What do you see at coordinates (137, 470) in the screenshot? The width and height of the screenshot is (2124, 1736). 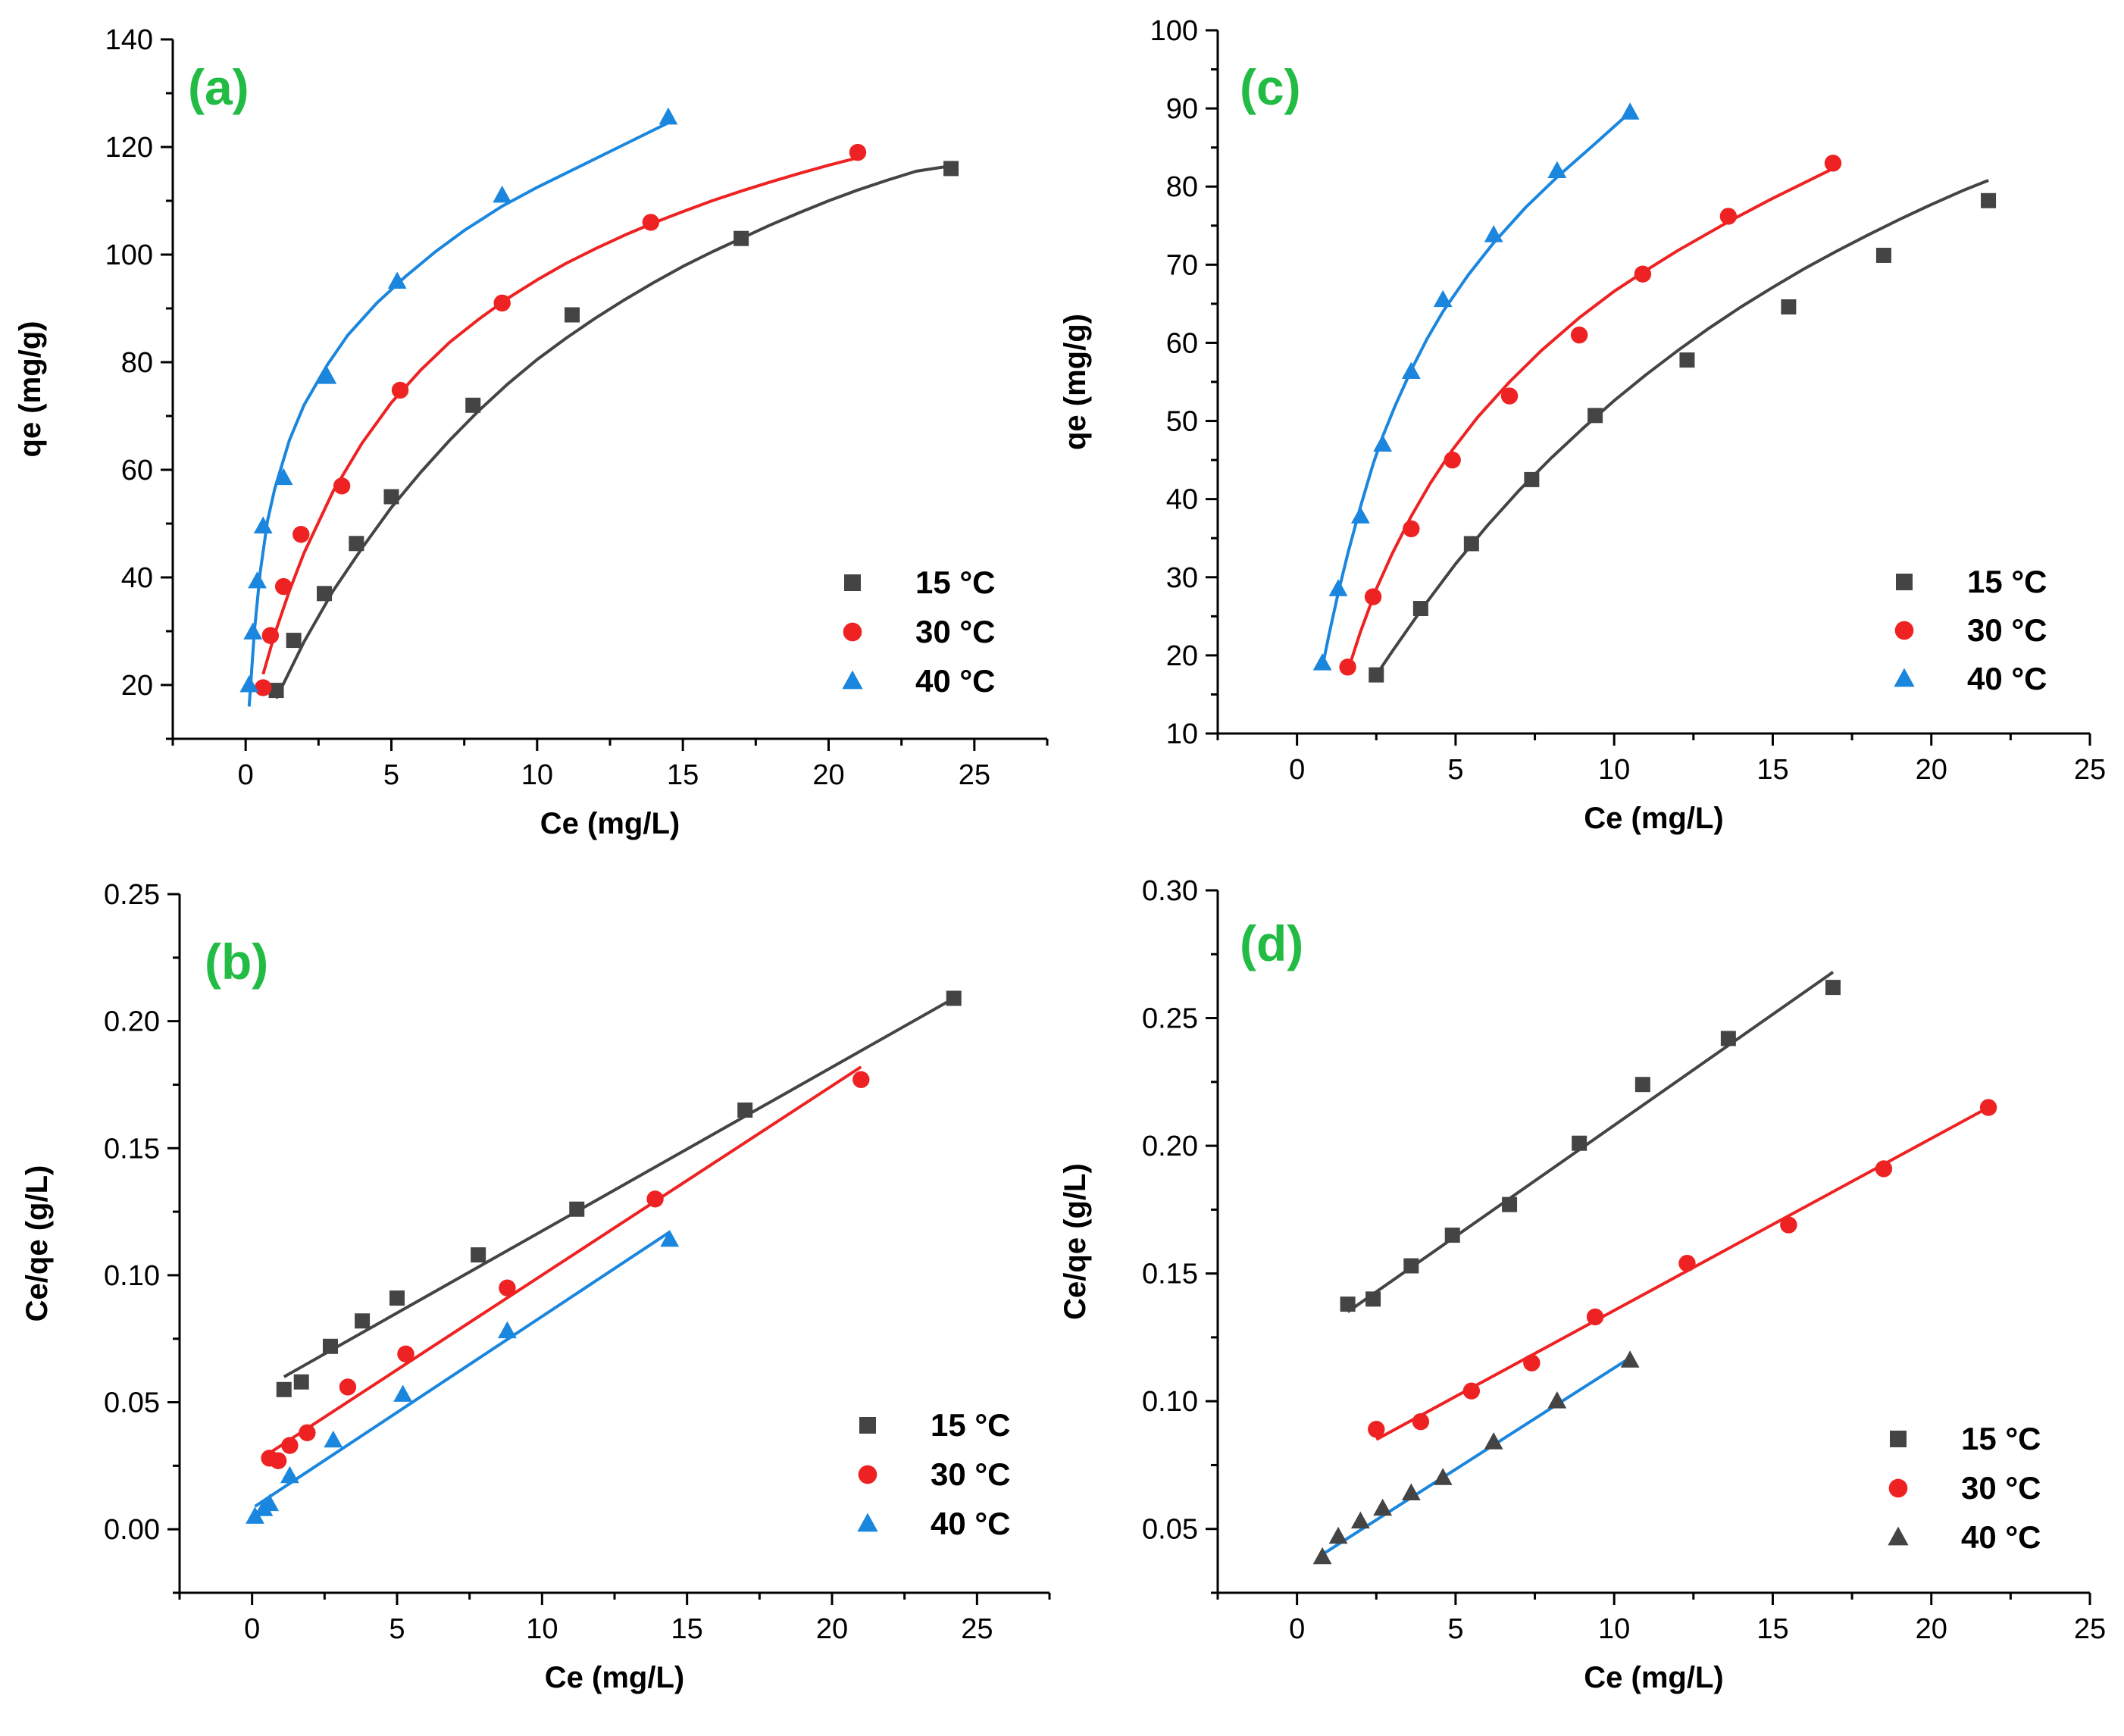 I see `y-tick-label: 60` at bounding box center [137, 470].